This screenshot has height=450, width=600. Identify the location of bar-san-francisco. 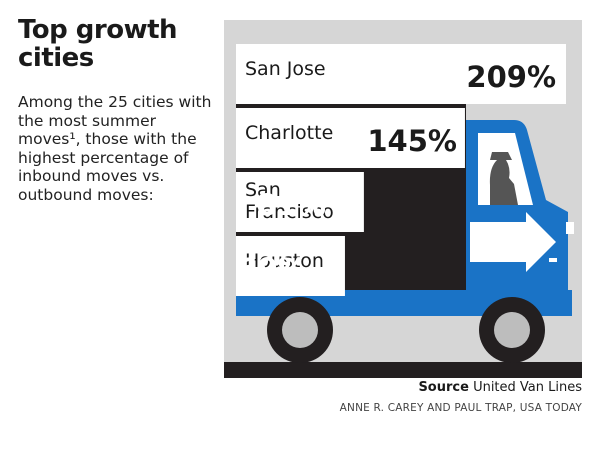
(300, 202).